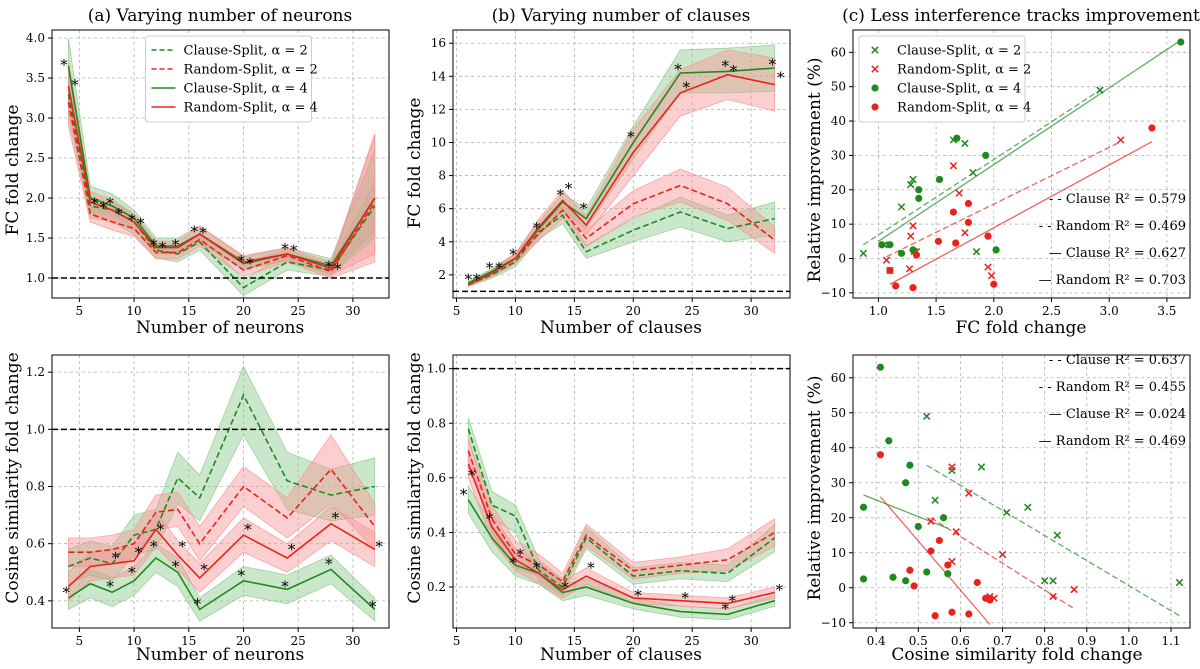 This screenshot has width=1200, height=669. I want to click on panel-c-plot-area, so click(1022, 165).